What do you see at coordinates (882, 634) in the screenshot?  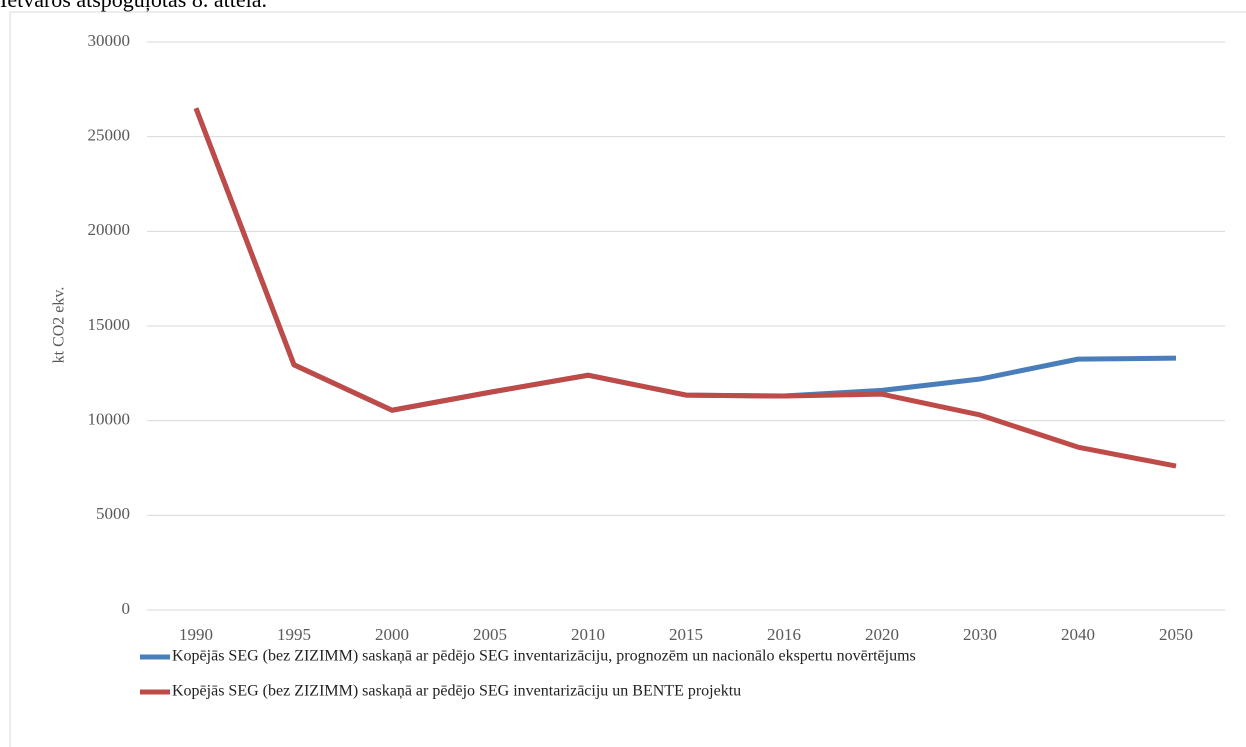 I see `x-tick-label: 2020` at bounding box center [882, 634].